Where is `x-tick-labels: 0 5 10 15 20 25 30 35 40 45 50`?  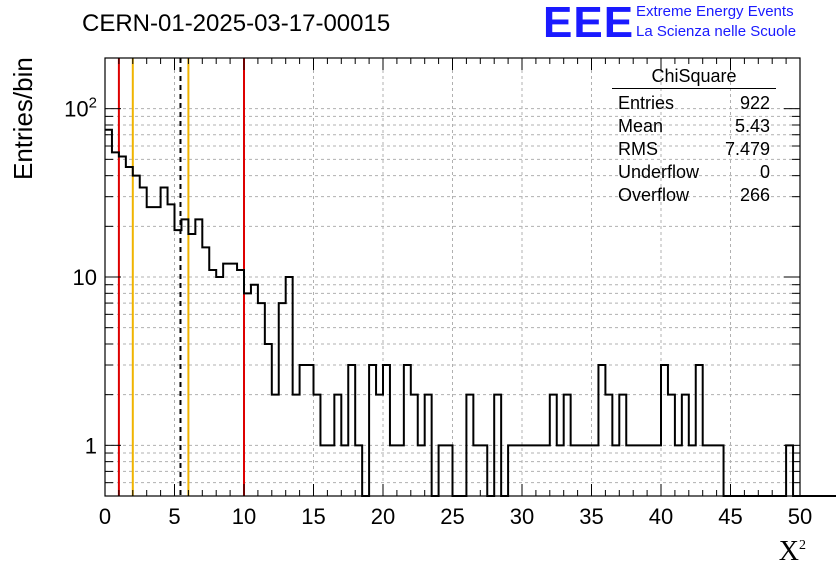
x-tick-labels: 0 5 10 15 20 25 30 35 40 45 50 is located at coordinates (455, 516).